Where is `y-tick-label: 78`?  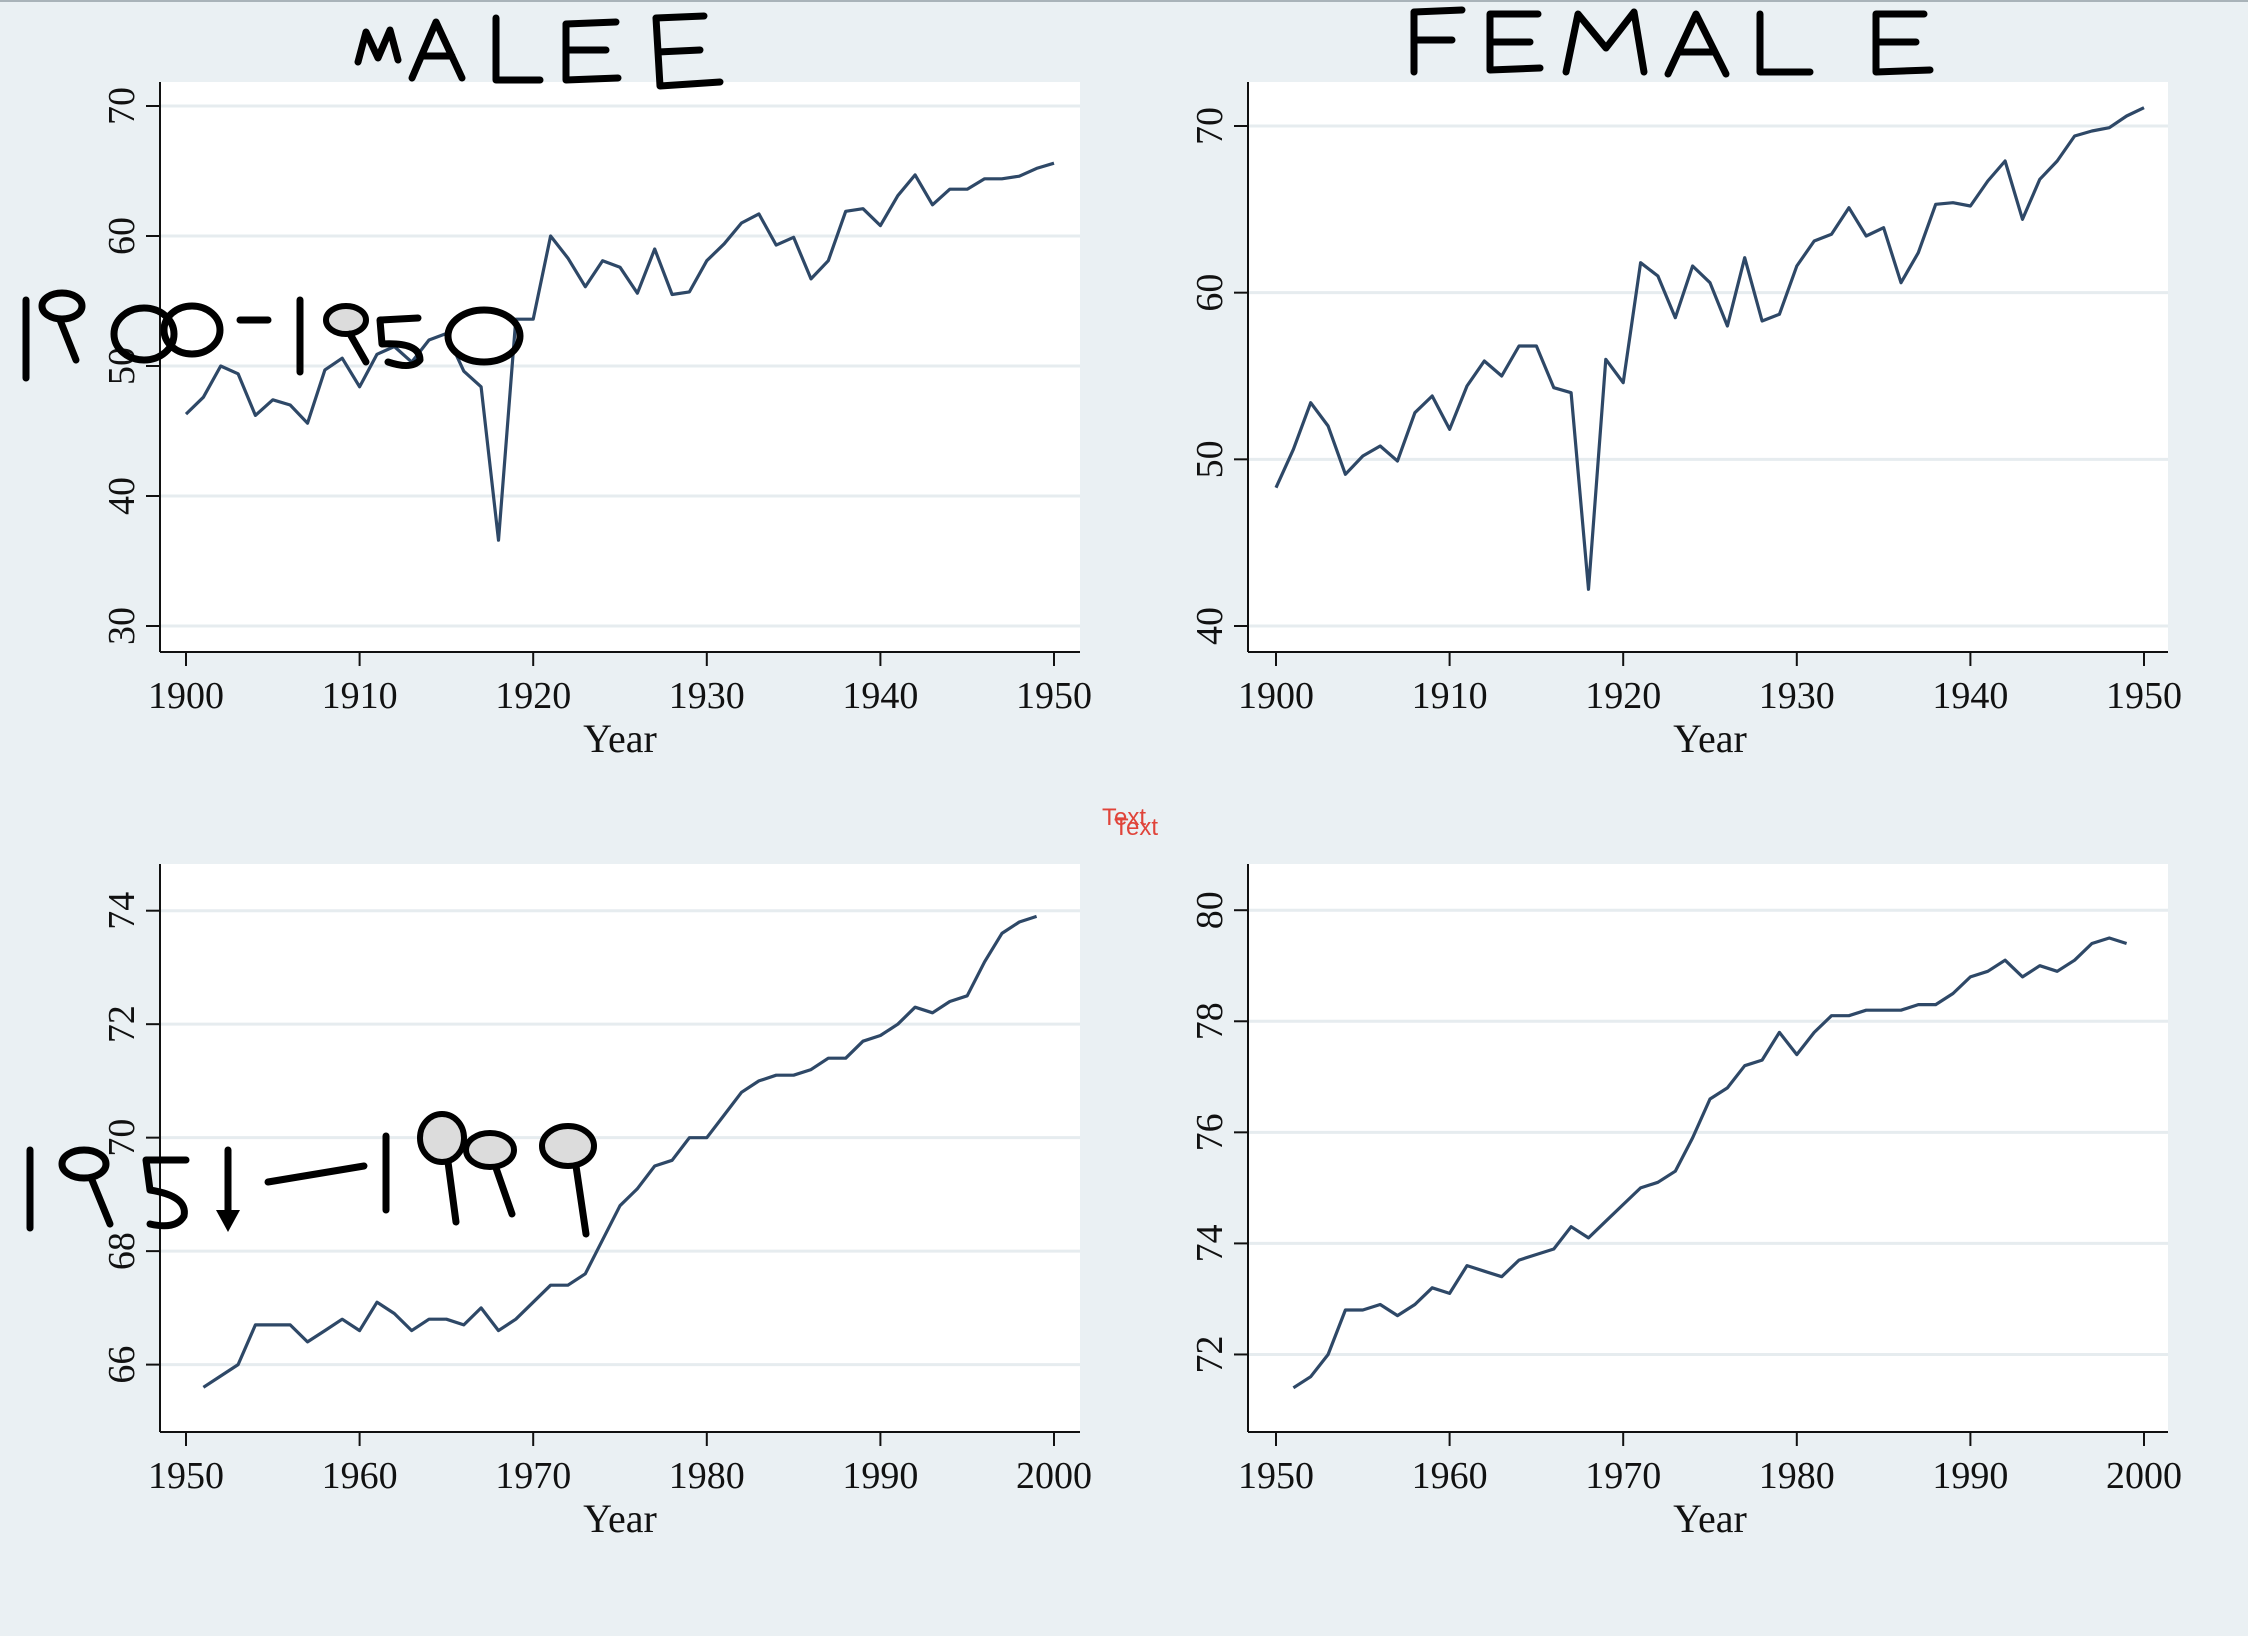
y-tick-label: 78 is located at coordinates (1210, 1021).